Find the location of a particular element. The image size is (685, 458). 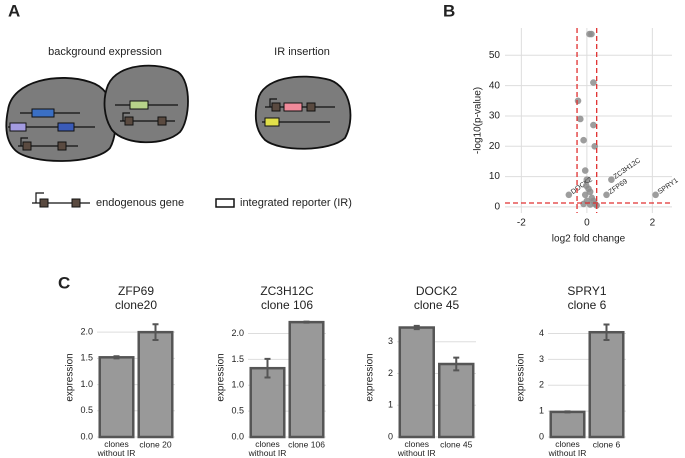

panel-label: B is located at coordinates (449, 10).